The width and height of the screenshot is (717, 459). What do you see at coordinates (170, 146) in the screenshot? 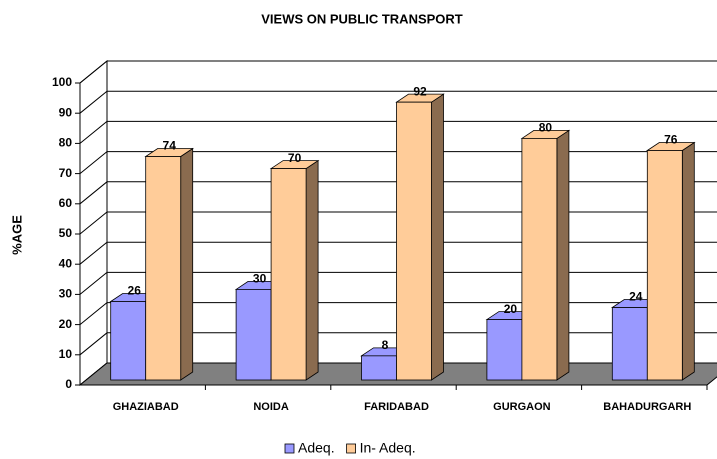
I see `data-label: 74` at bounding box center [170, 146].